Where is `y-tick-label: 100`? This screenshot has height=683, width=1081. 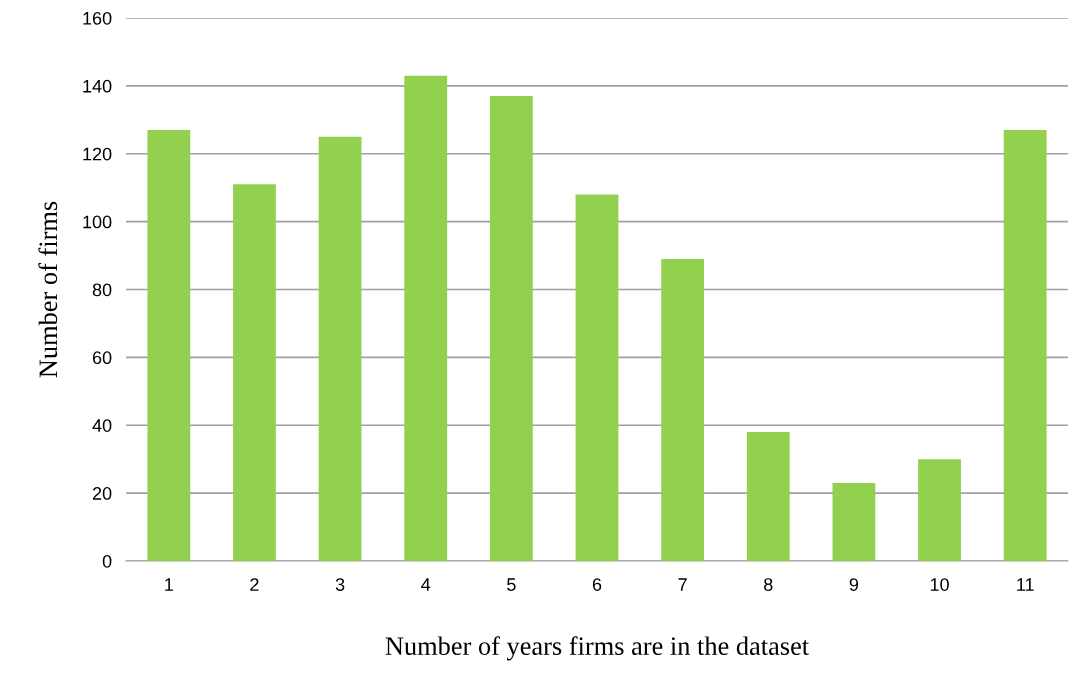 y-tick-label: 100 is located at coordinates (97, 222).